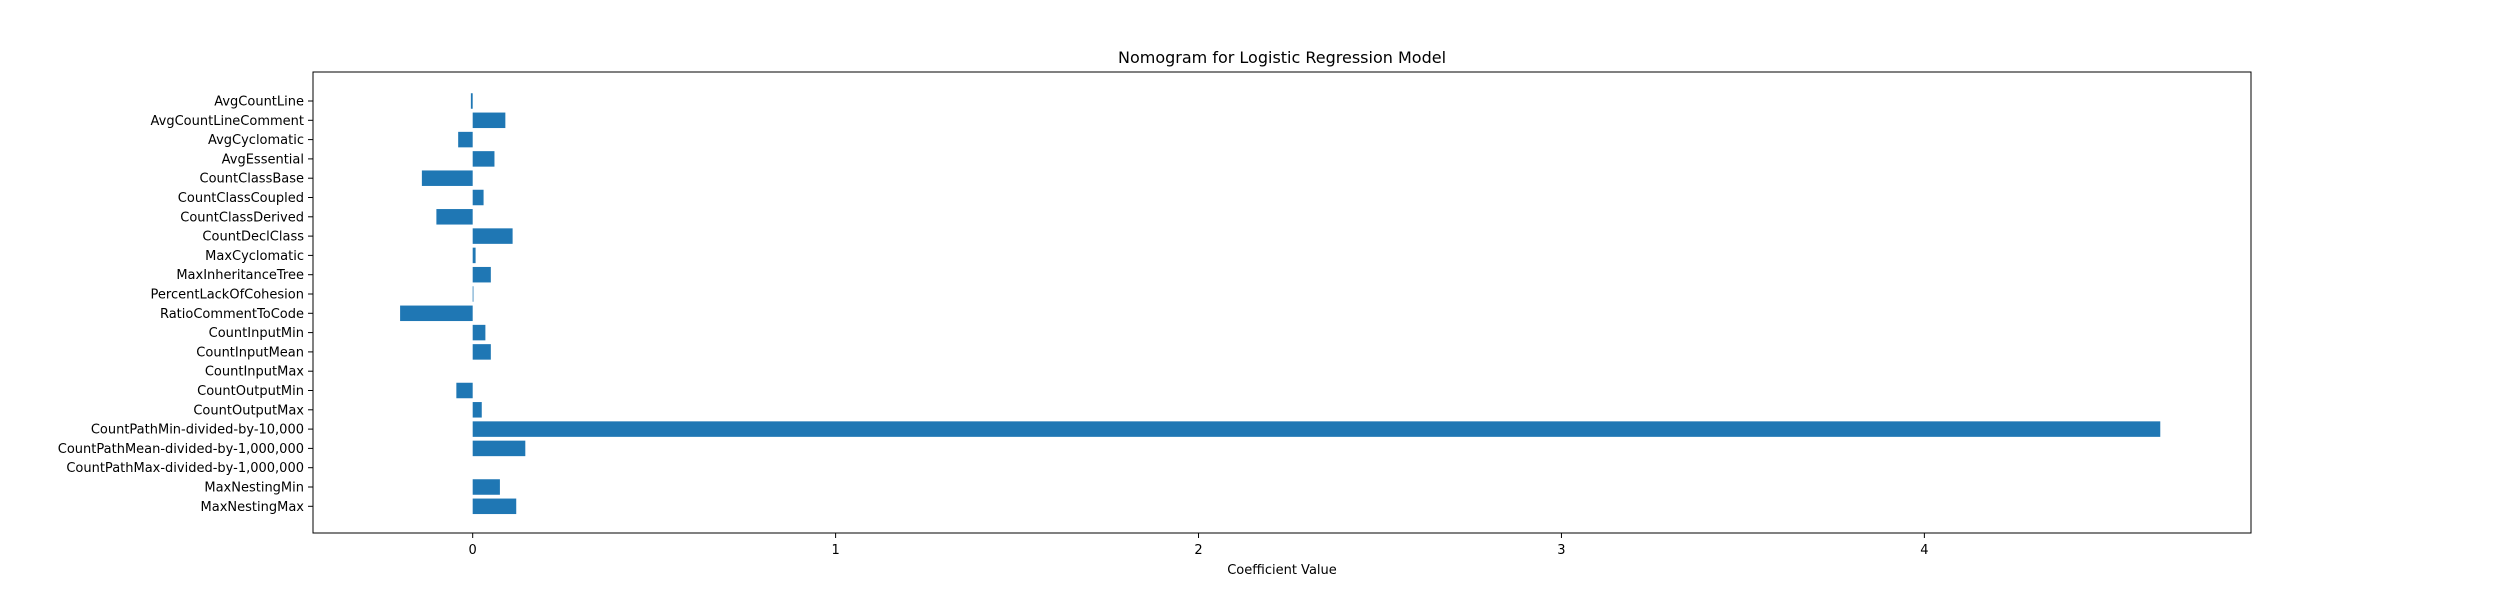  I want to click on x-axis-ticks: 0 1 2 3 4, so click(1199, 545).